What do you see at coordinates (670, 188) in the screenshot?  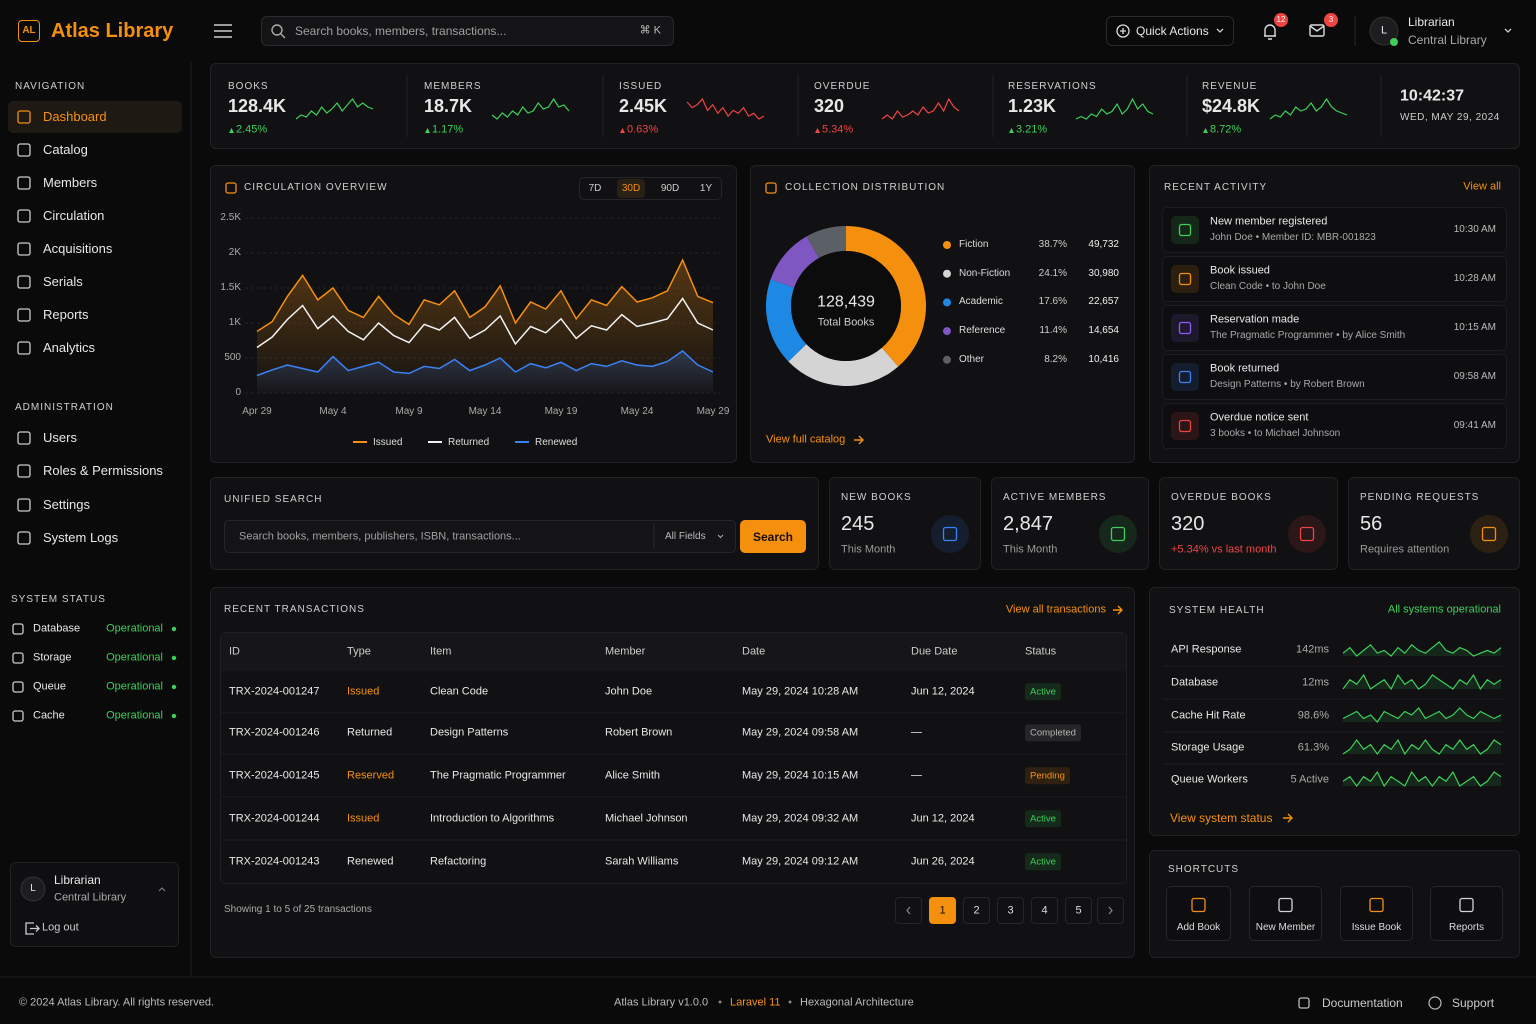 I see `range-button: 90D` at bounding box center [670, 188].